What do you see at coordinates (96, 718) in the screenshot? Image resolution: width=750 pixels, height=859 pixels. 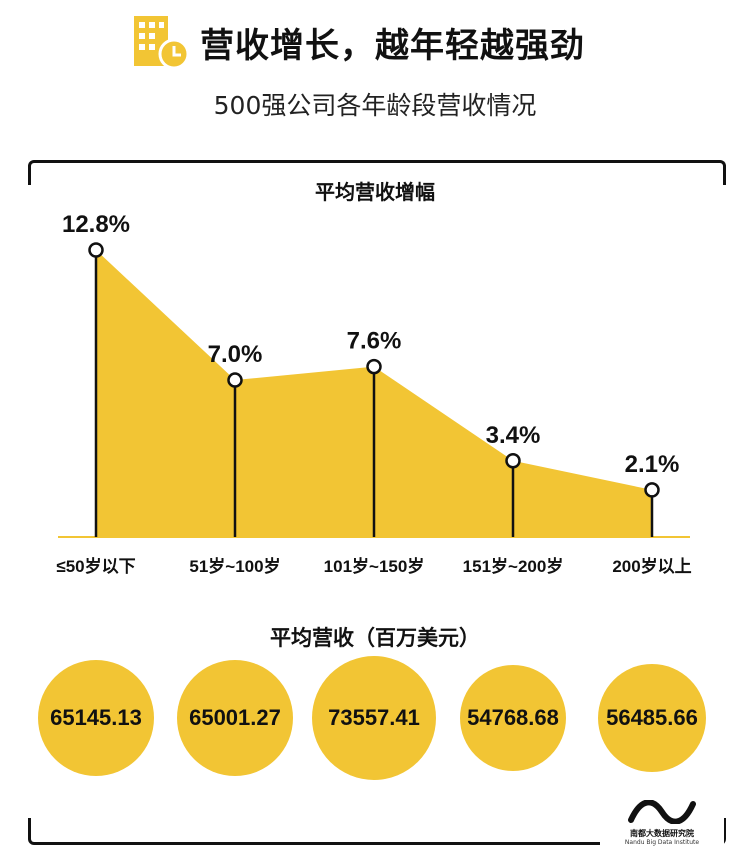 I see `revenue-circle: 65145.13` at bounding box center [96, 718].